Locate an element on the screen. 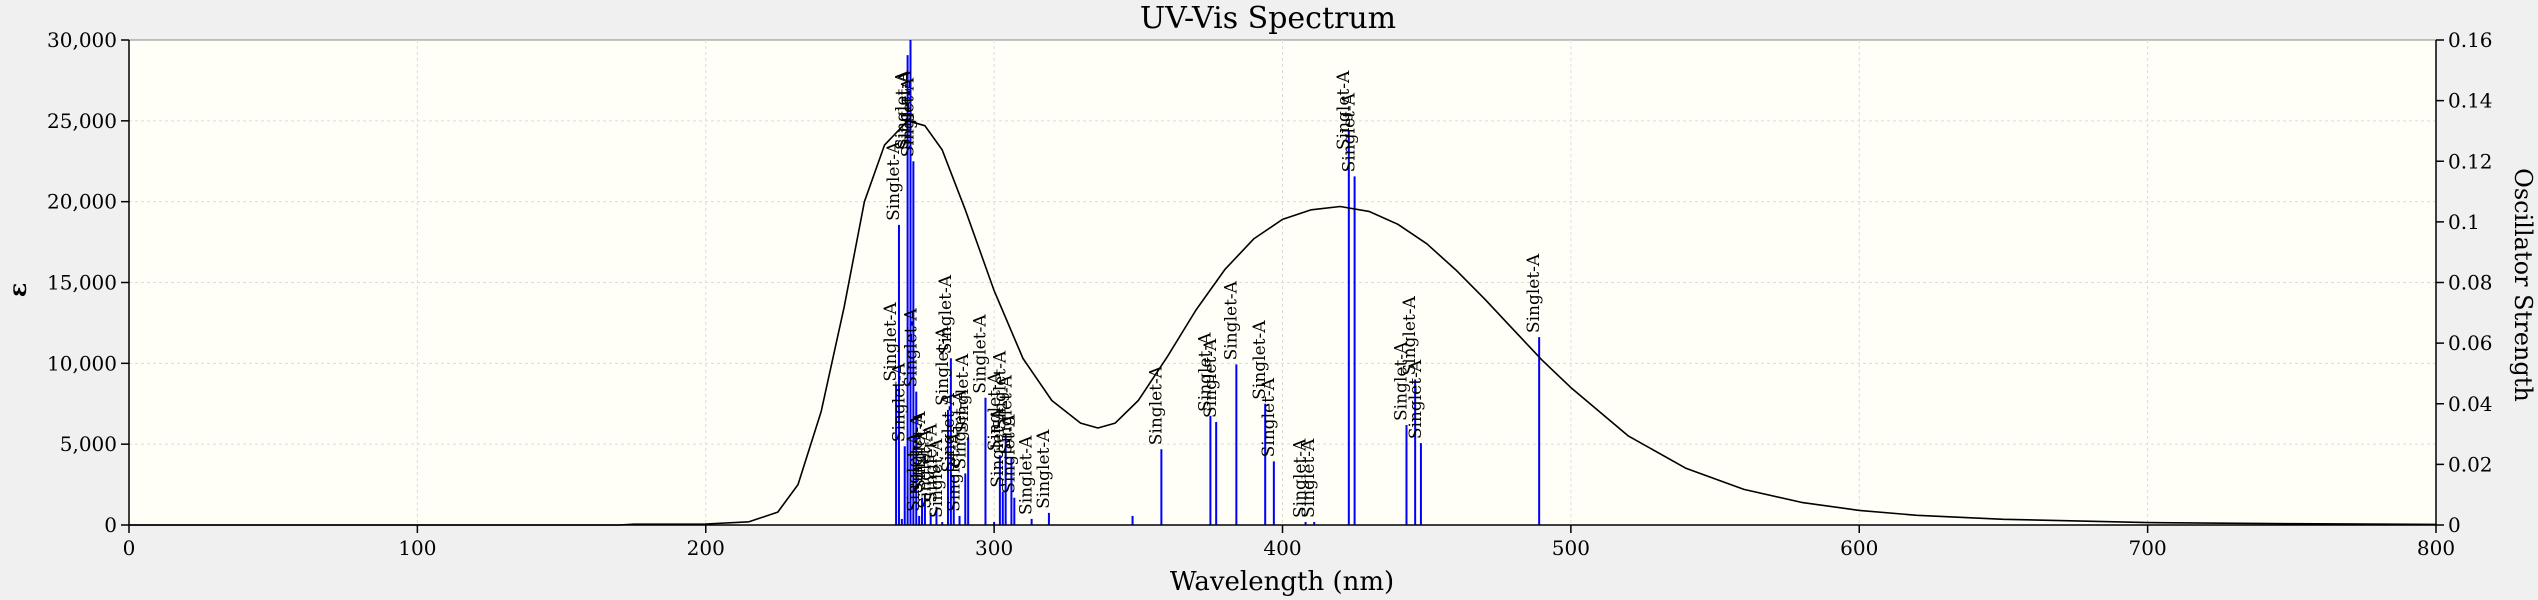 This screenshot has width=2538, height=600. y-tick-label: 30,000 is located at coordinates (82, 40).